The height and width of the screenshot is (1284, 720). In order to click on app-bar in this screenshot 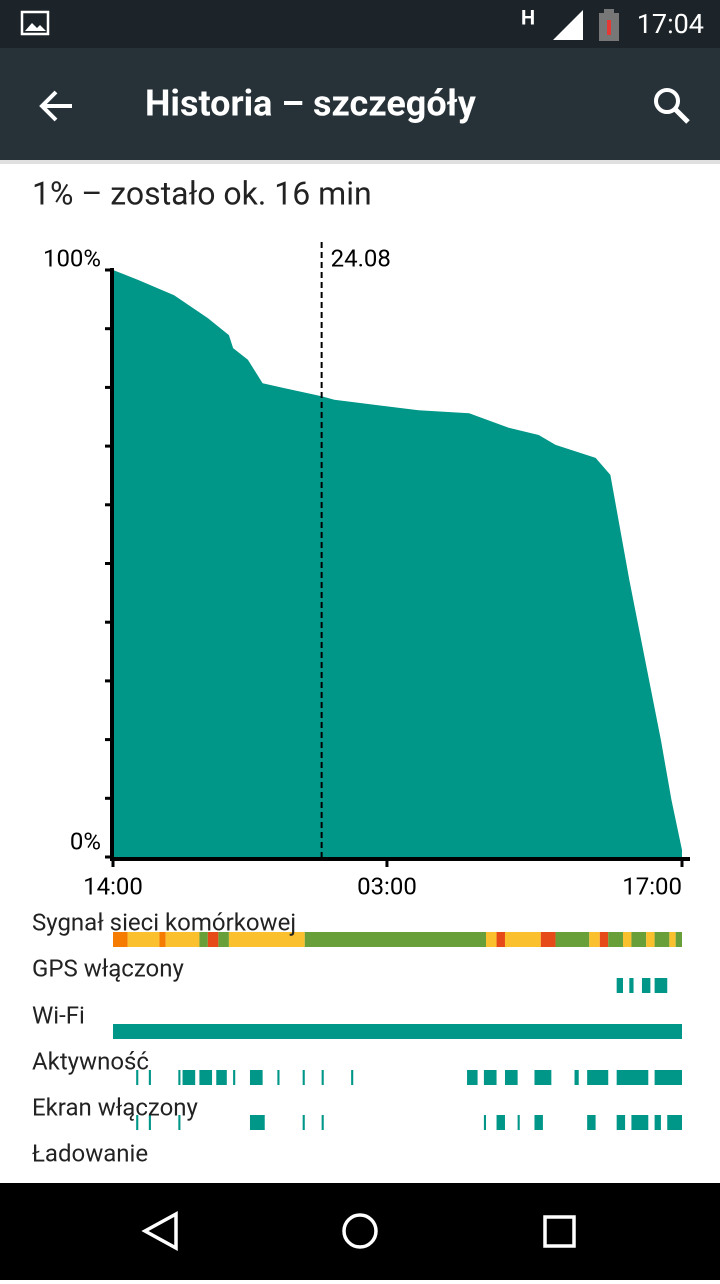, I will do `click(360, 104)`.